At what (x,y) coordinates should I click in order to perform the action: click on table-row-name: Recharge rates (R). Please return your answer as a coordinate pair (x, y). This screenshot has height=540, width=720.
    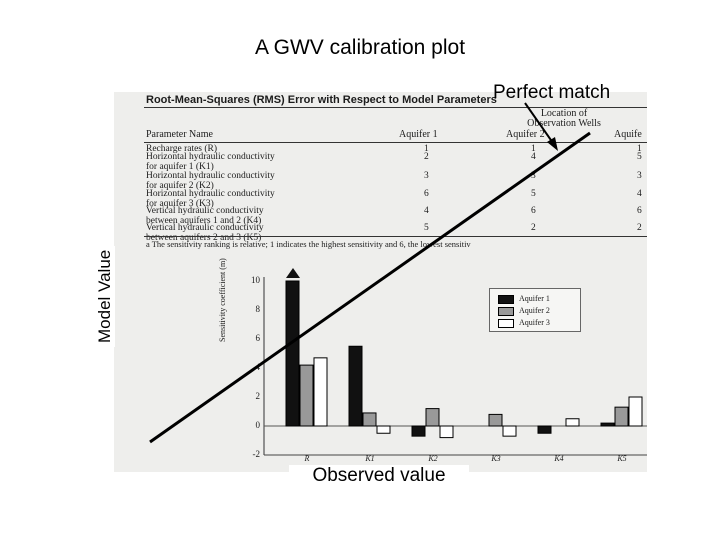
    Looking at the image, I should click on (181, 149).